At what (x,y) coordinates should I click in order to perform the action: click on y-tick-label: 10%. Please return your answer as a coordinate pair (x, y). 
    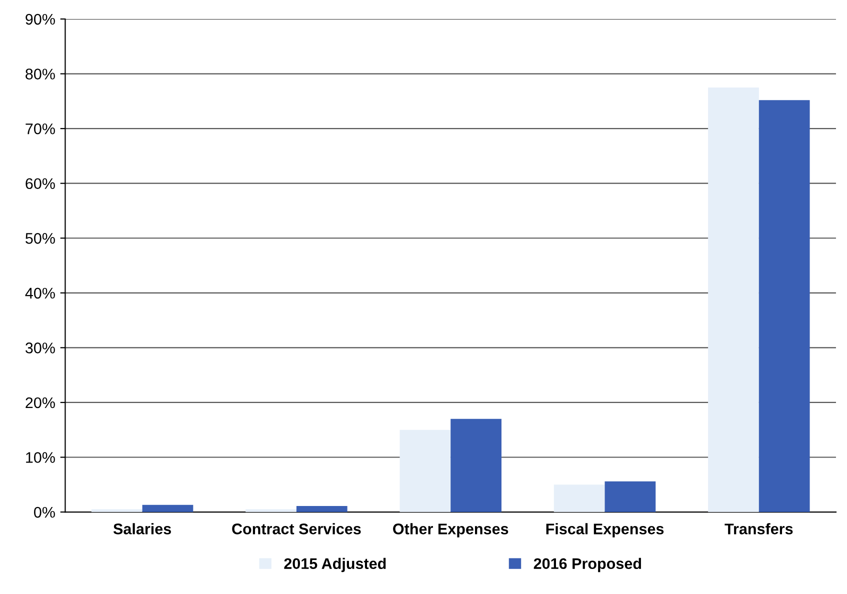
    Looking at the image, I should click on (40, 457).